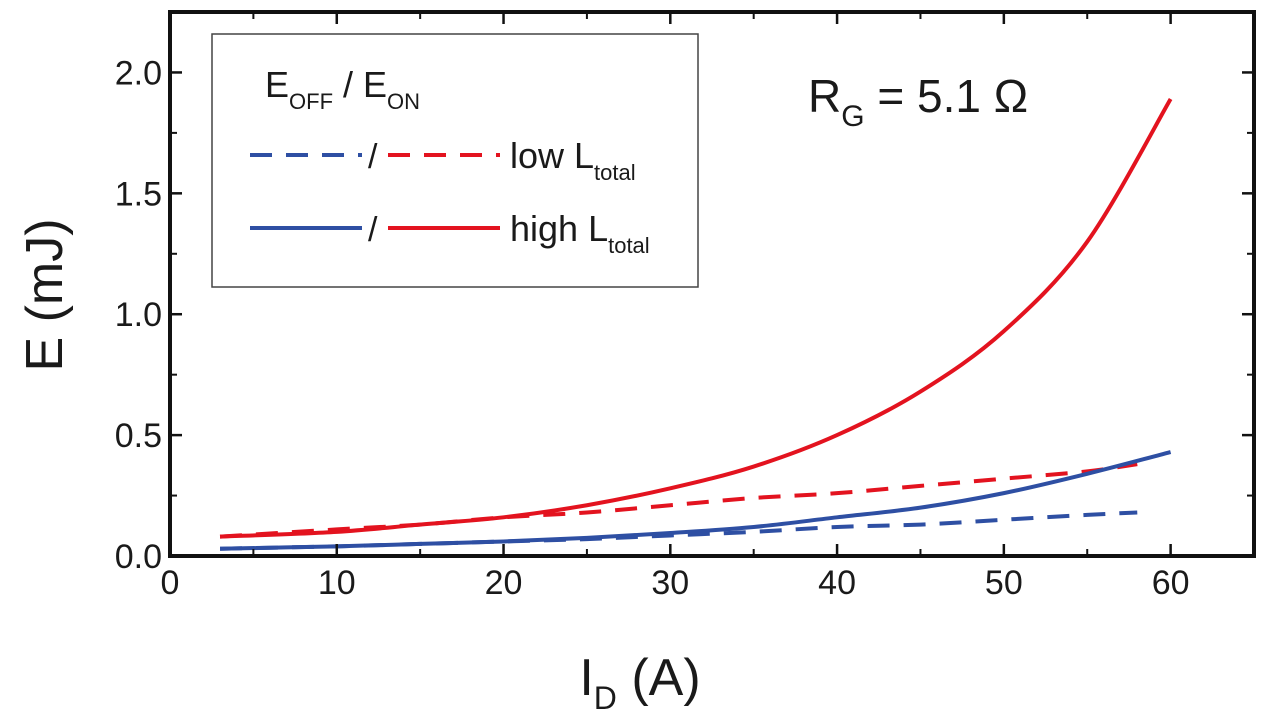 This screenshot has width=1280, height=719. Describe the element at coordinates (403, 101) in the screenshot. I see `legend-header-e-on-sub: ON` at that location.